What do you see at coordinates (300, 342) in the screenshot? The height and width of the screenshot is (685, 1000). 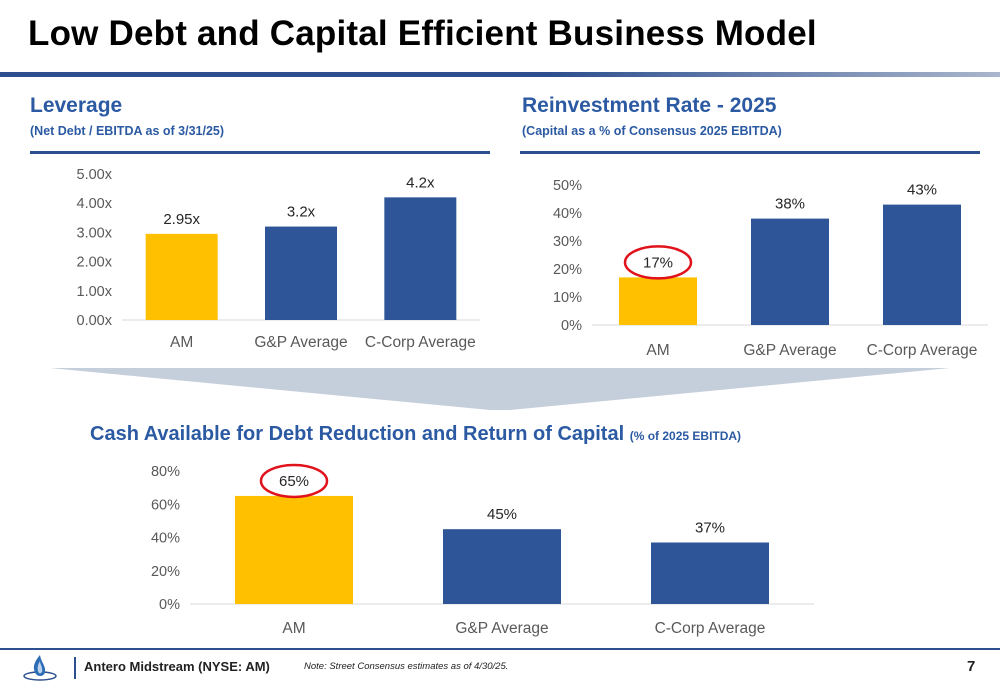 I see `leverage-category-label: G&P Average` at bounding box center [300, 342].